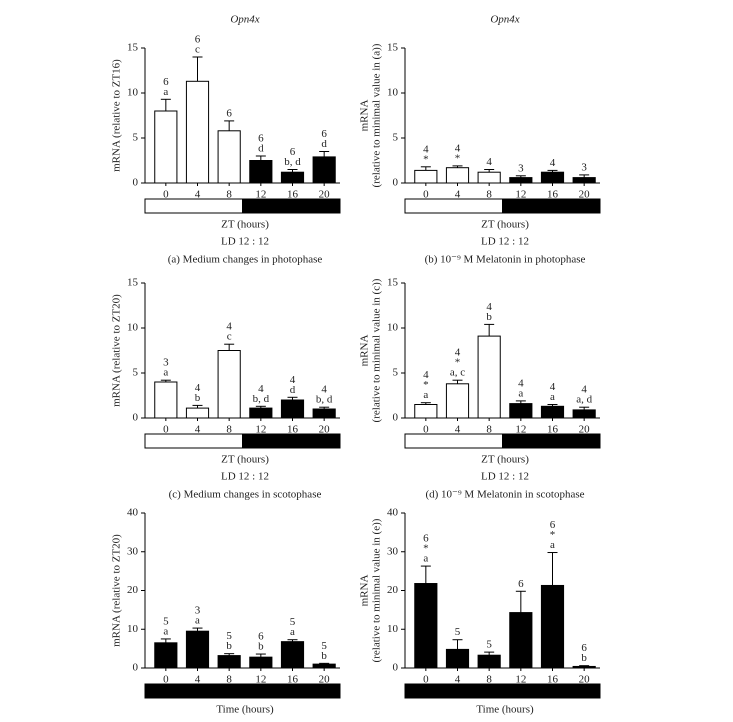 This screenshot has width=733, height=722. I want to click on chart-title: Opn4x, so click(504, 20).